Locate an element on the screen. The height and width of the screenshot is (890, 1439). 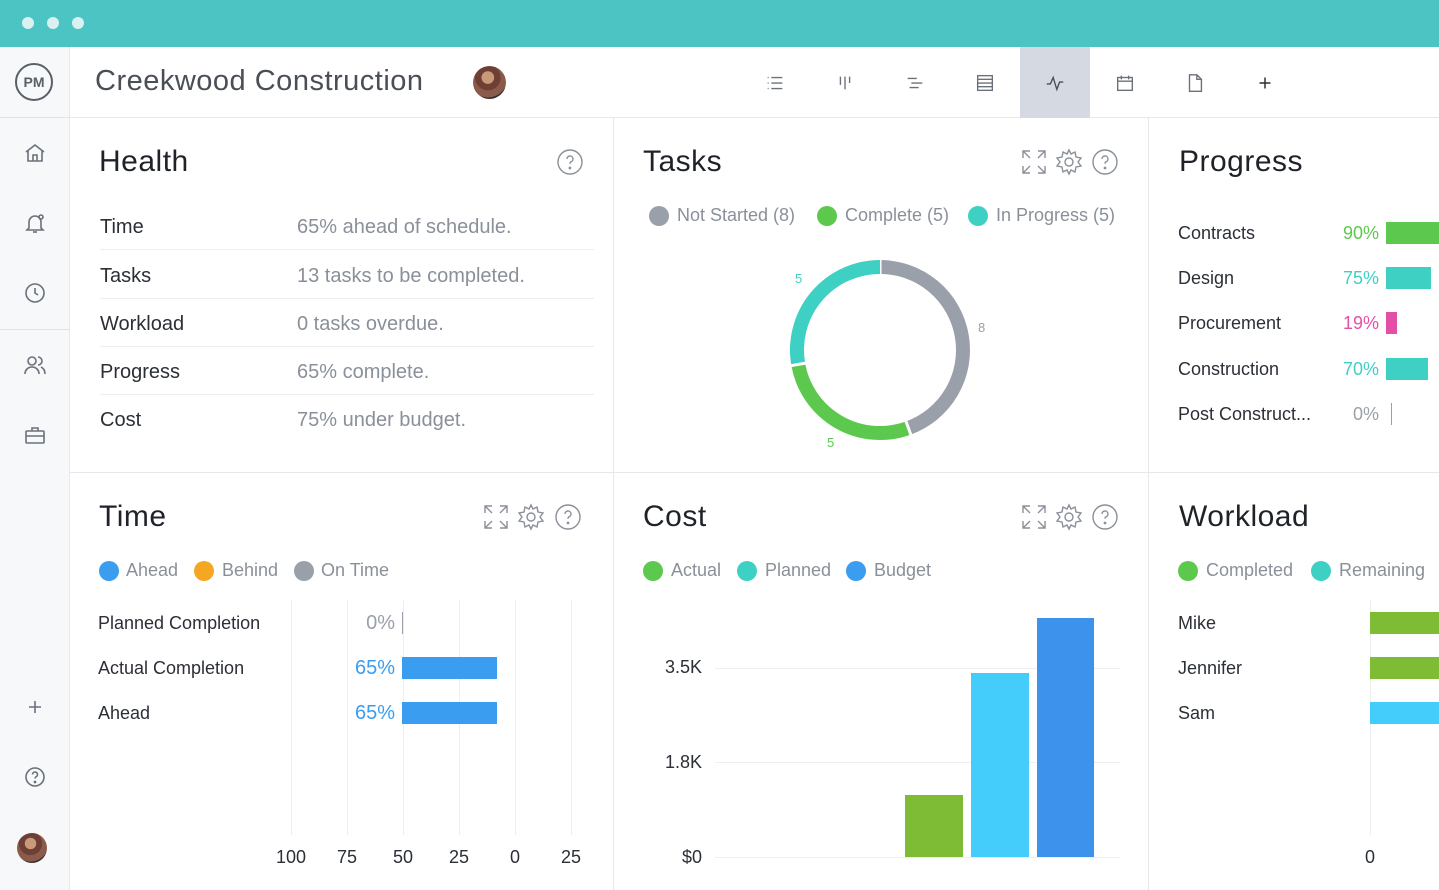
window-close-dot is located at coordinates (28, 23).